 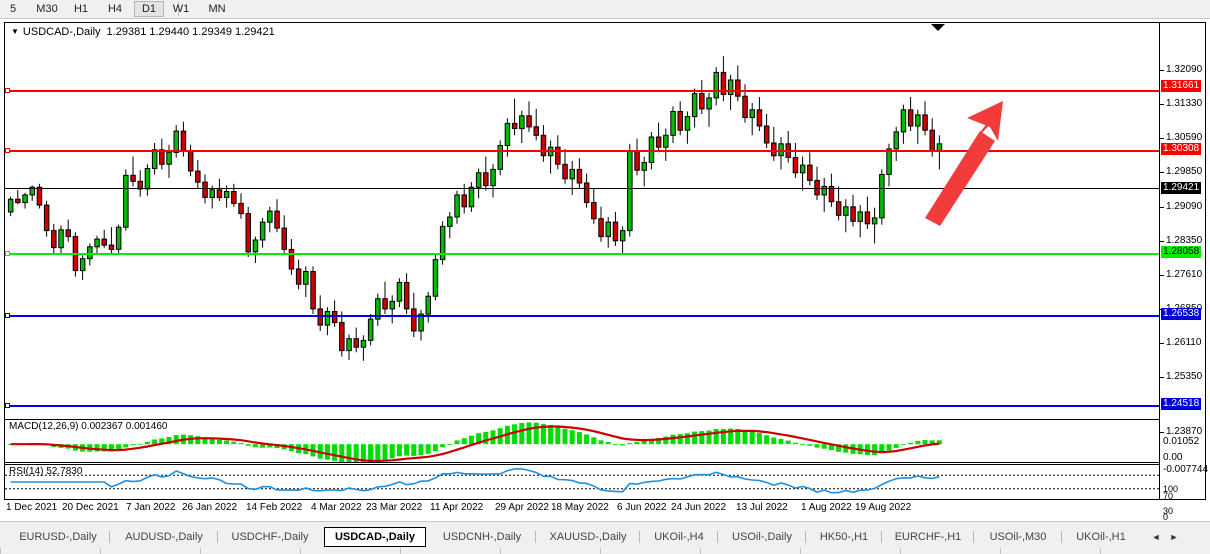 I want to click on date-axis-label: 6 Jun 2022, so click(x=642, y=507).